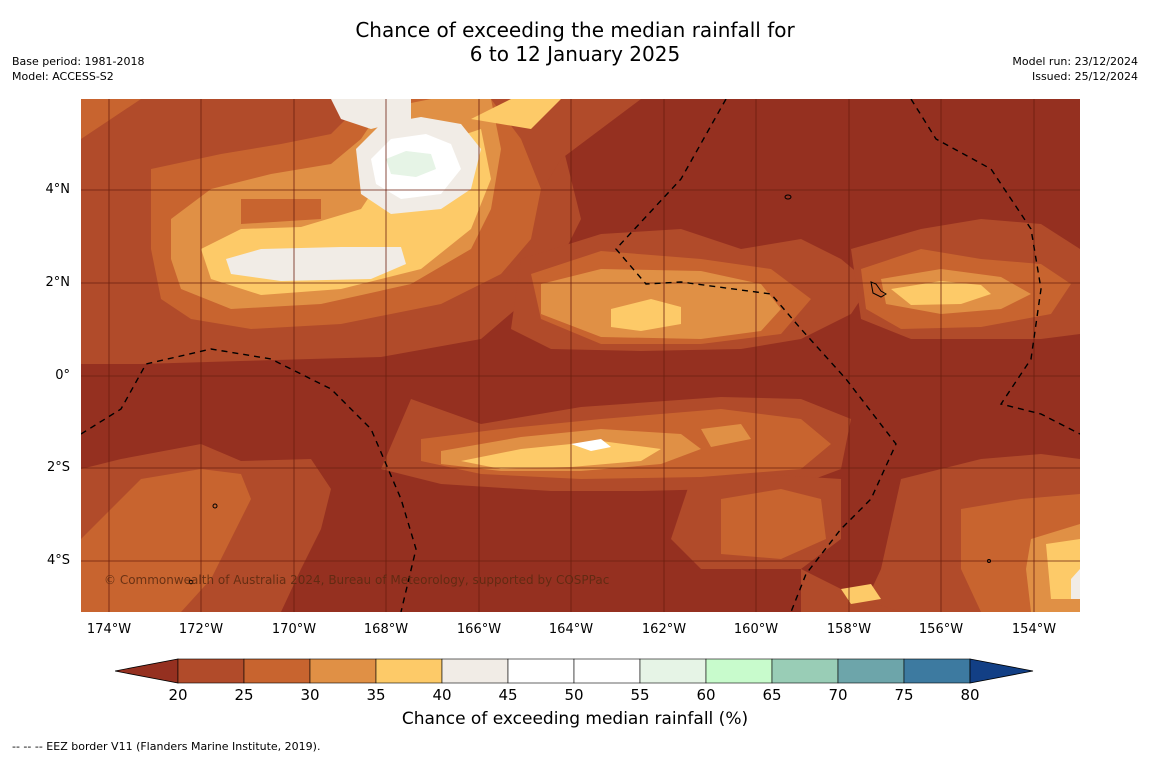 The height and width of the screenshot is (758, 1150). I want to click on colorbar-tick: 80, so click(970, 695).